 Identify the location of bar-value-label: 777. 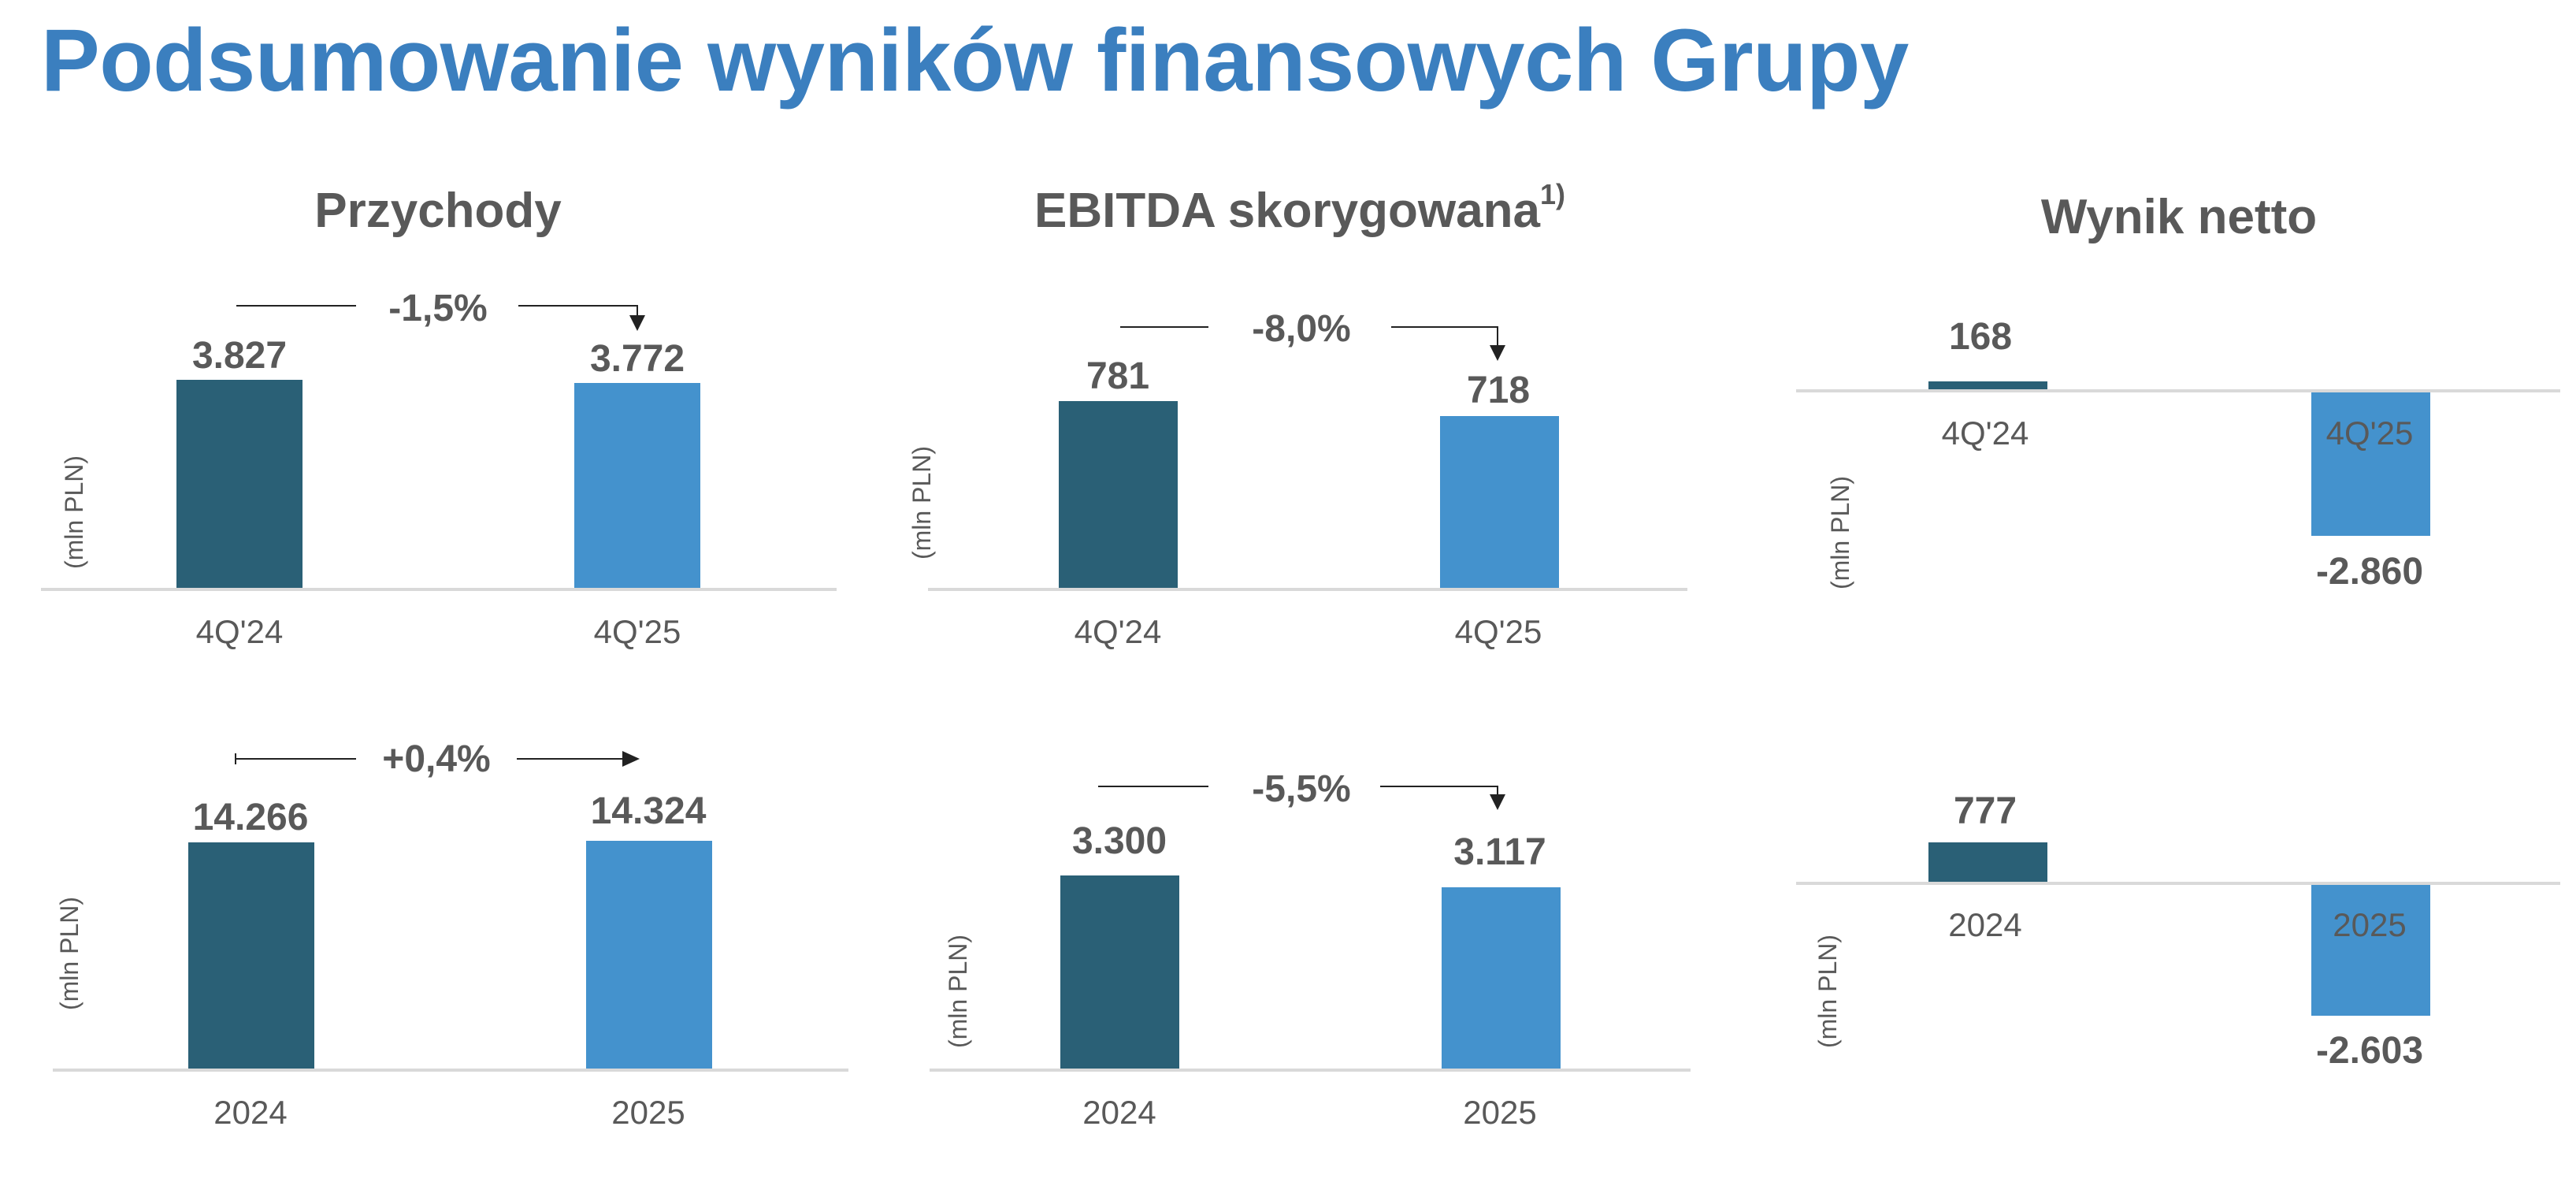
(1985, 811).